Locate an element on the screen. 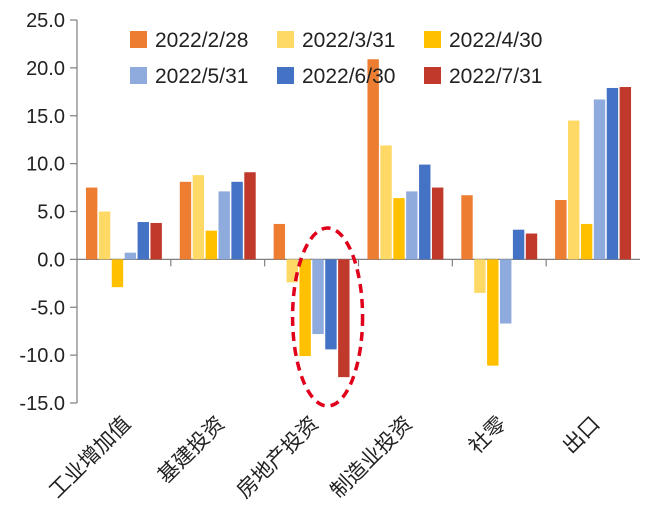 The height and width of the screenshot is (522, 647). legend-label: 2022/4/30 is located at coordinates (495, 40).